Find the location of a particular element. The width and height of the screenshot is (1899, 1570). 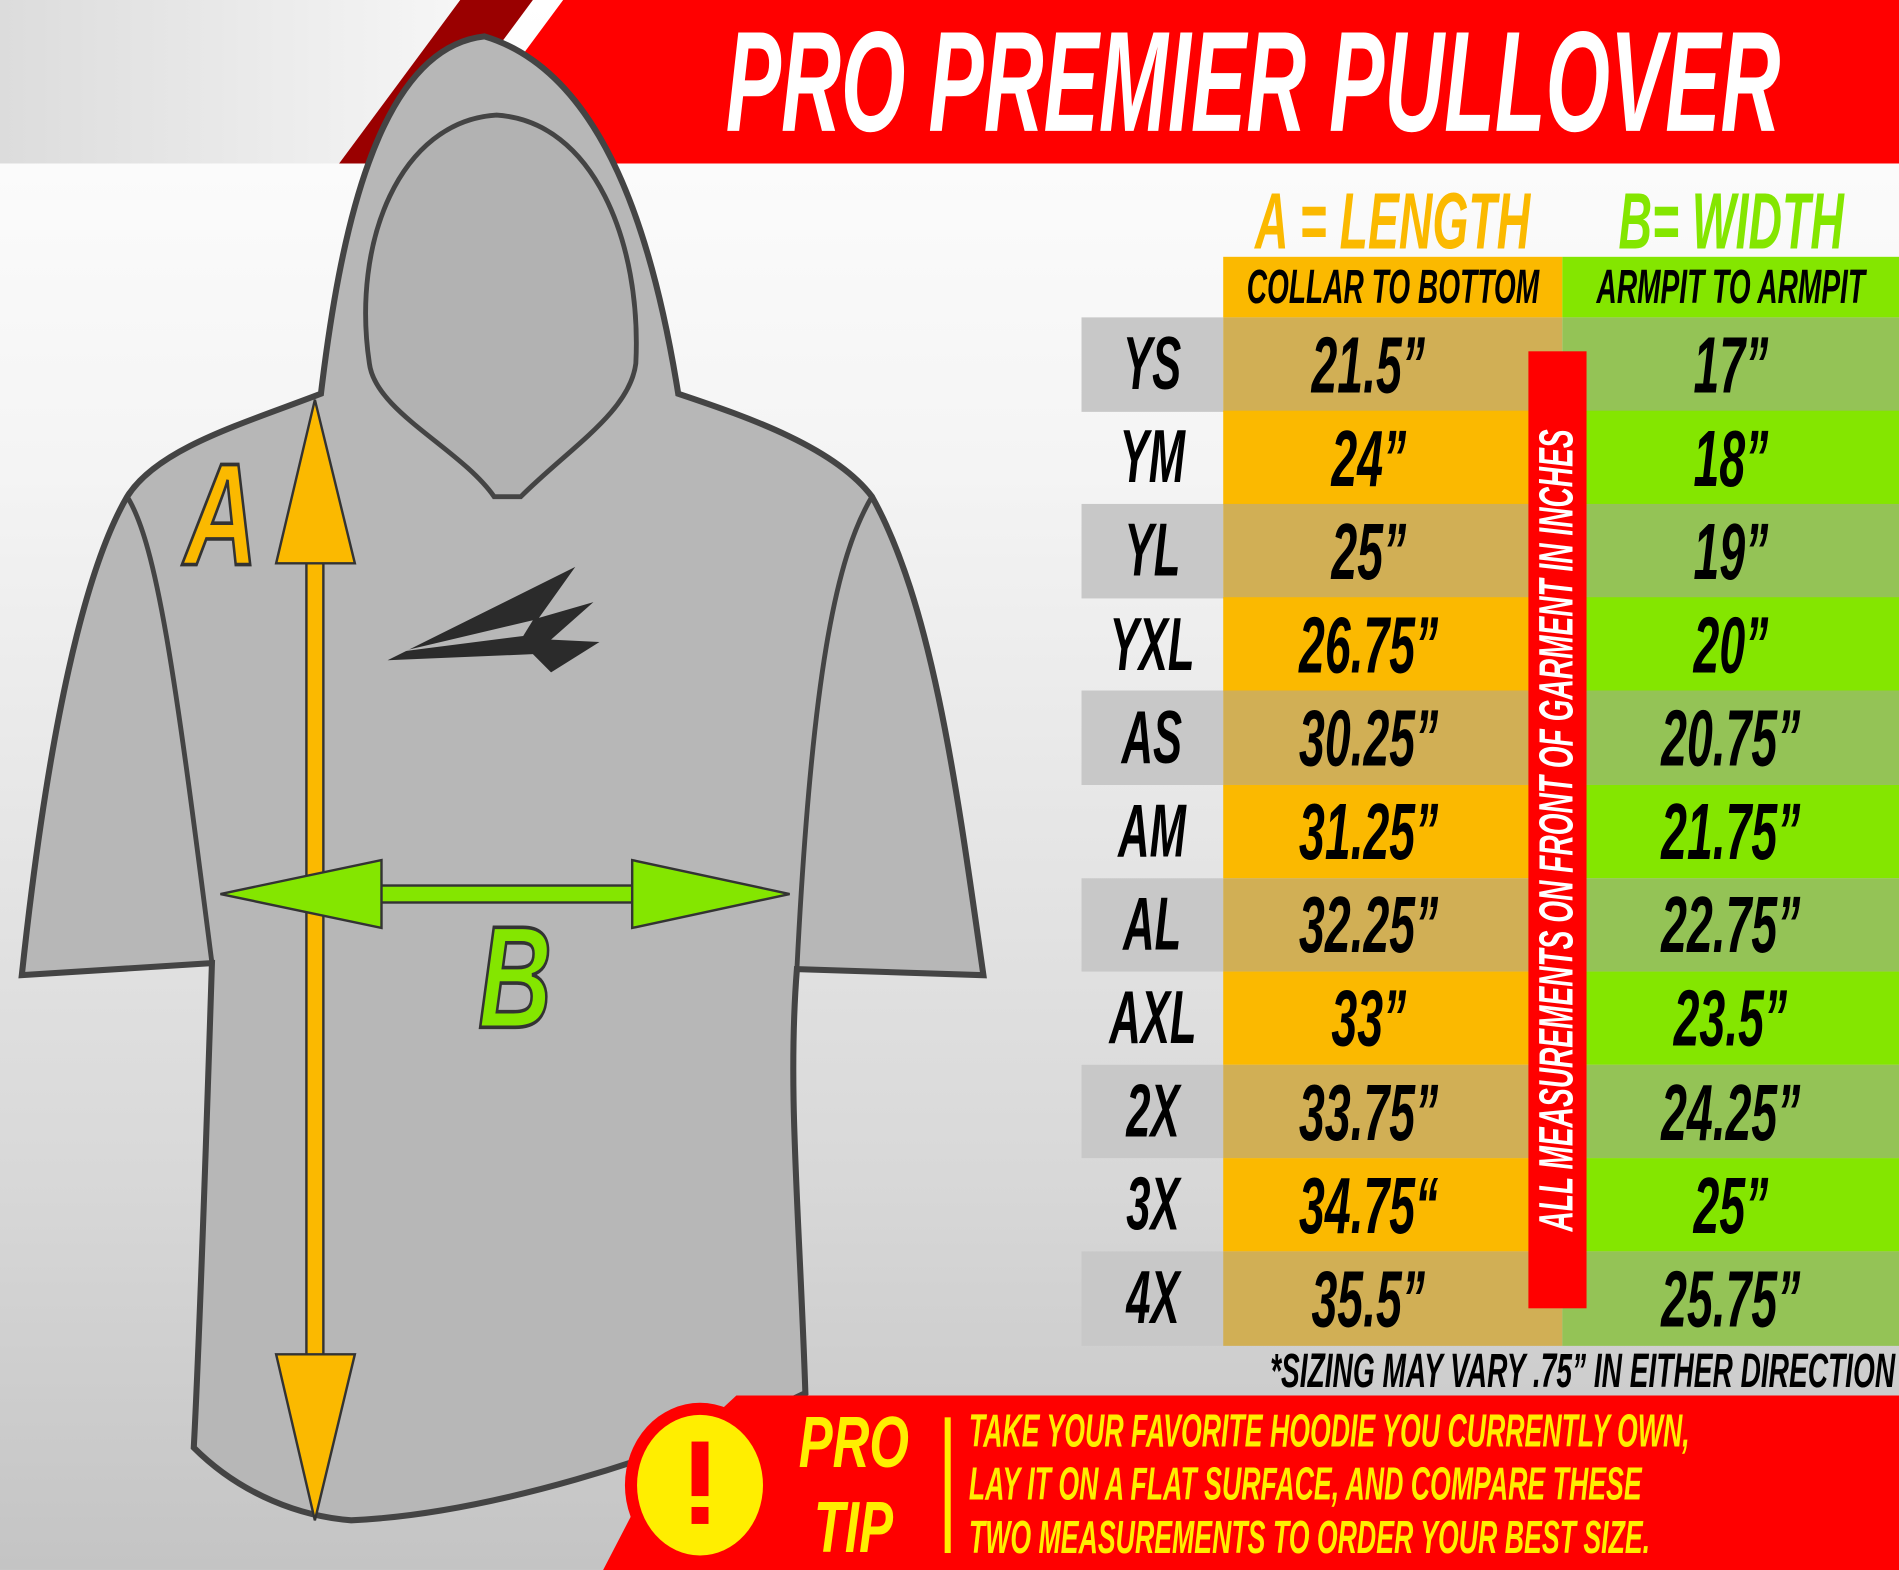

width-cell-text: 25” is located at coordinates (1731, 1205).